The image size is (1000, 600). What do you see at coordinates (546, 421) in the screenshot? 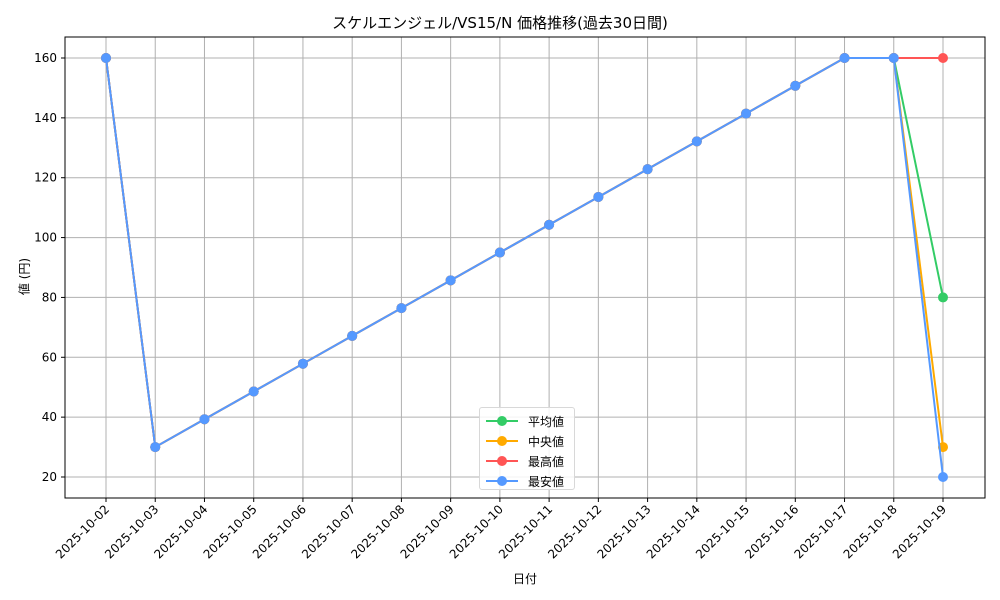
I see `legend-label: 平均値` at bounding box center [546, 421].